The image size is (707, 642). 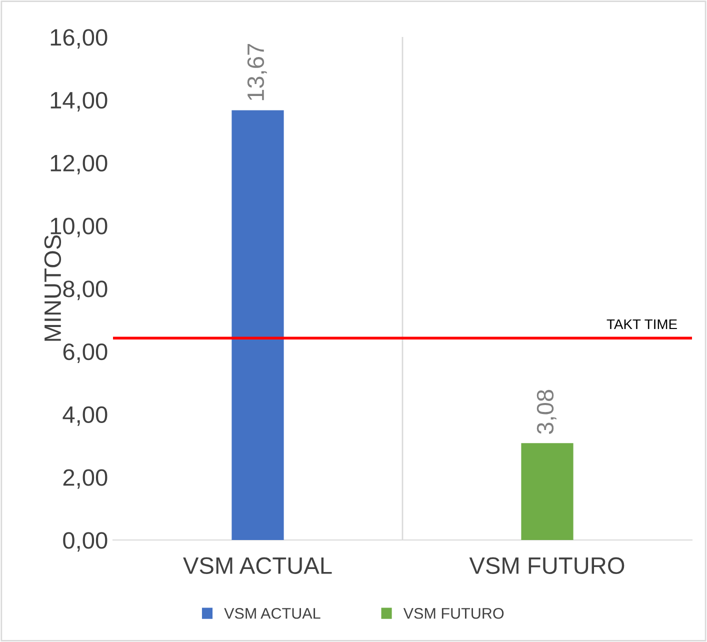 I want to click on legend-label: VSM FUTURO, so click(x=453, y=613).